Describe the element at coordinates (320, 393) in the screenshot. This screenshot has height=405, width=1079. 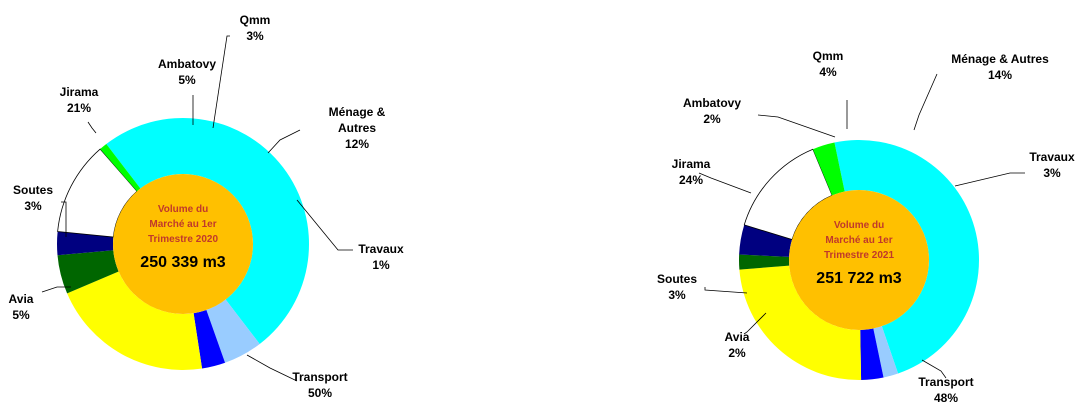
I see `data-label-transport: 50%` at that location.